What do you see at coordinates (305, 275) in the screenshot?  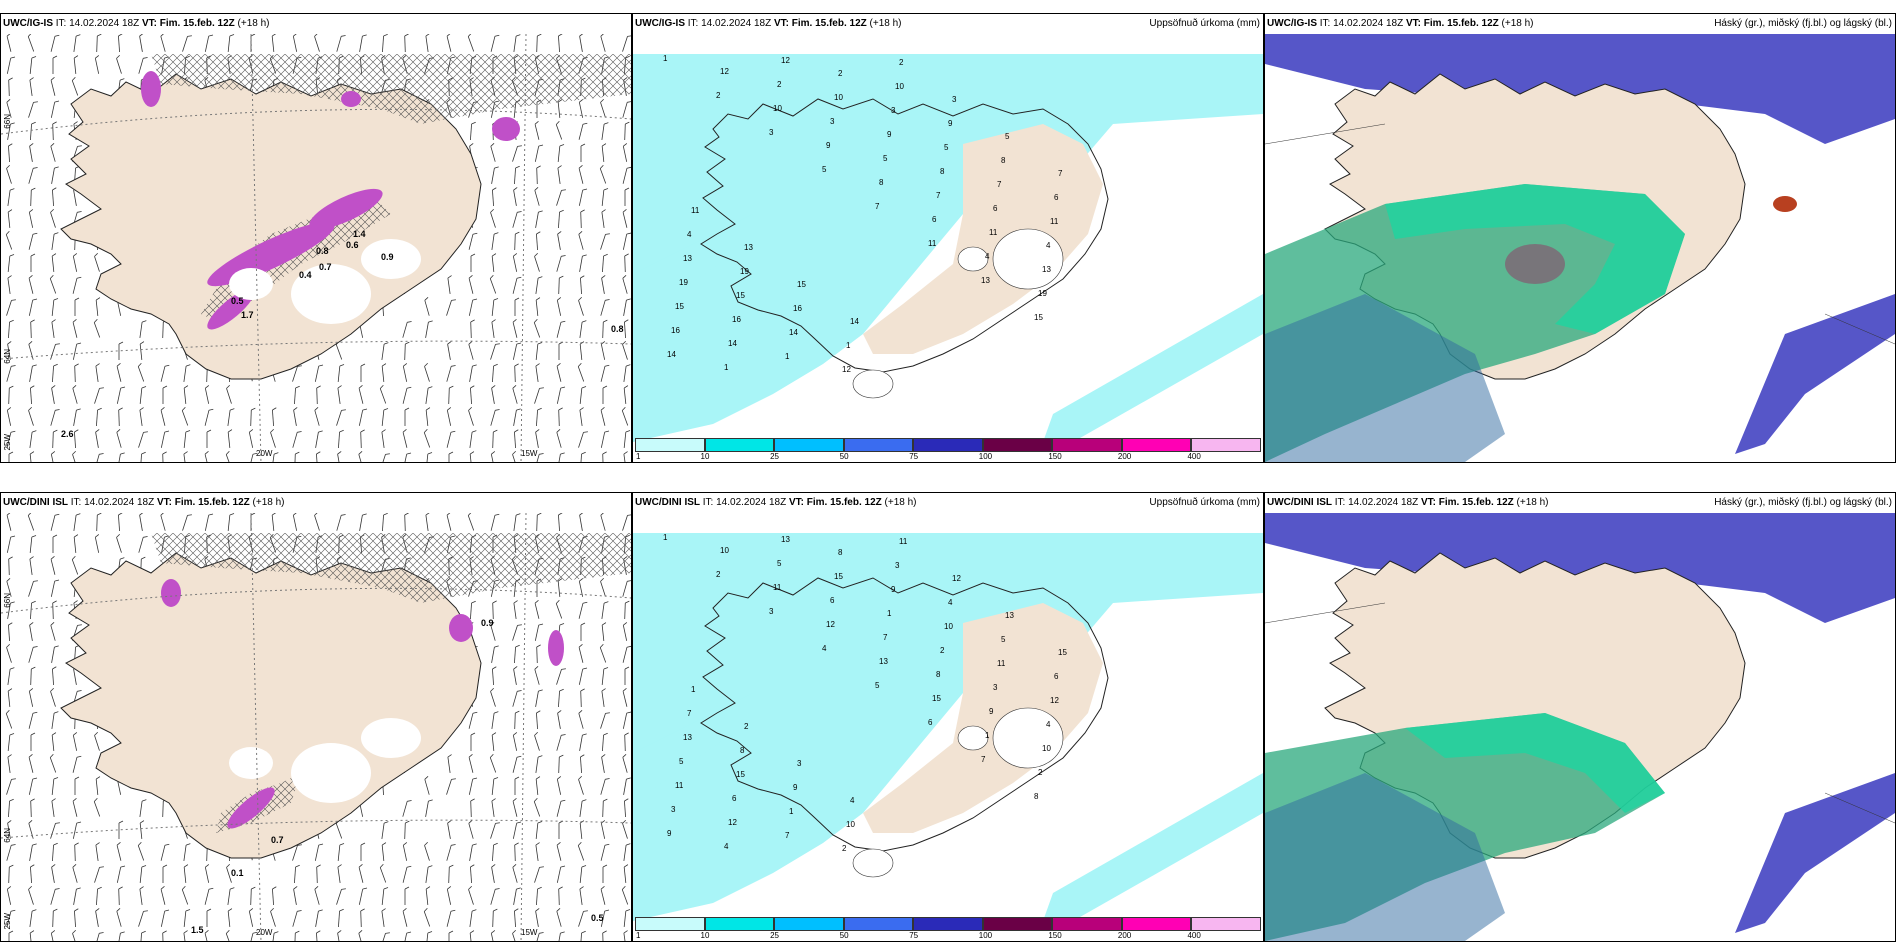 I see `snow-depth-label: 0.4` at bounding box center [305, 275].